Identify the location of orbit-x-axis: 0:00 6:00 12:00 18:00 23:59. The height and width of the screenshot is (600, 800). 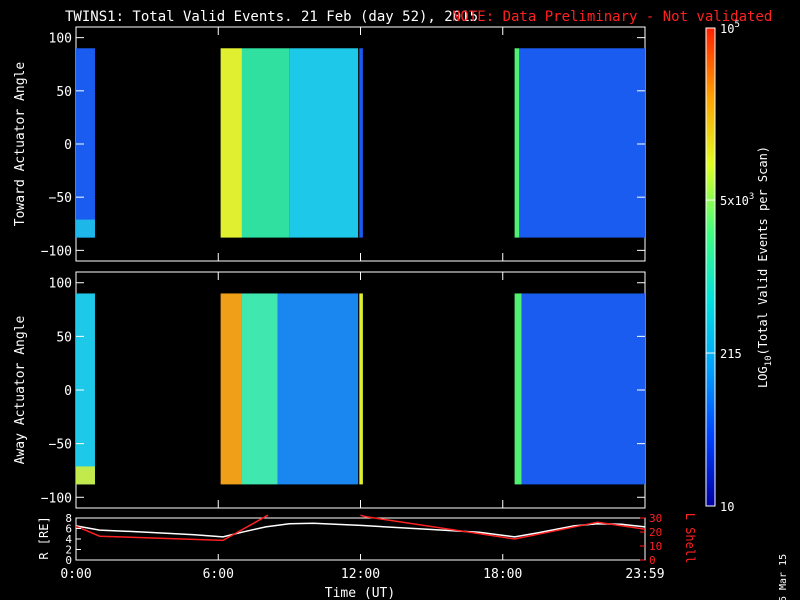
(362, 568).